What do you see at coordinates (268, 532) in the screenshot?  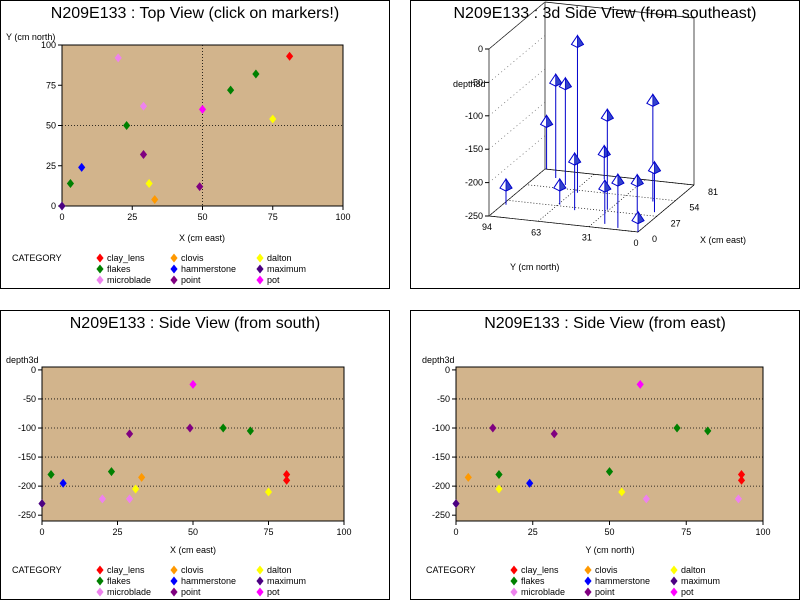 I see `south-view-x-tick-label: 75` at bounding box center [268, 532].